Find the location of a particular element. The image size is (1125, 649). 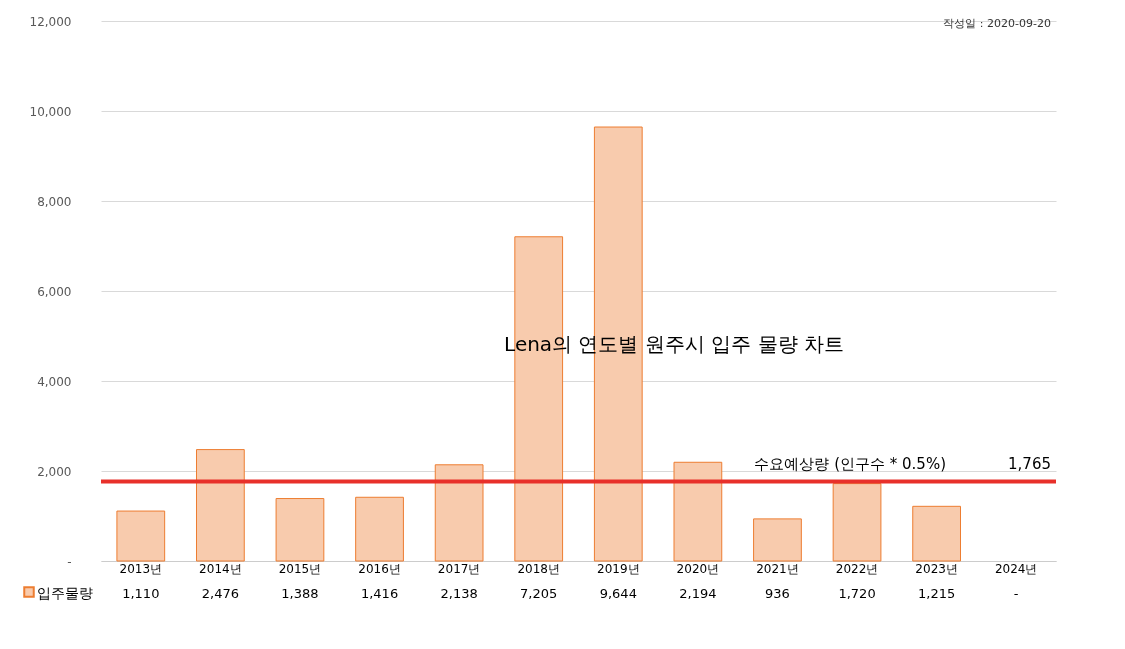

y-tick-label: 4,000 is located at coordinates (54, 381).